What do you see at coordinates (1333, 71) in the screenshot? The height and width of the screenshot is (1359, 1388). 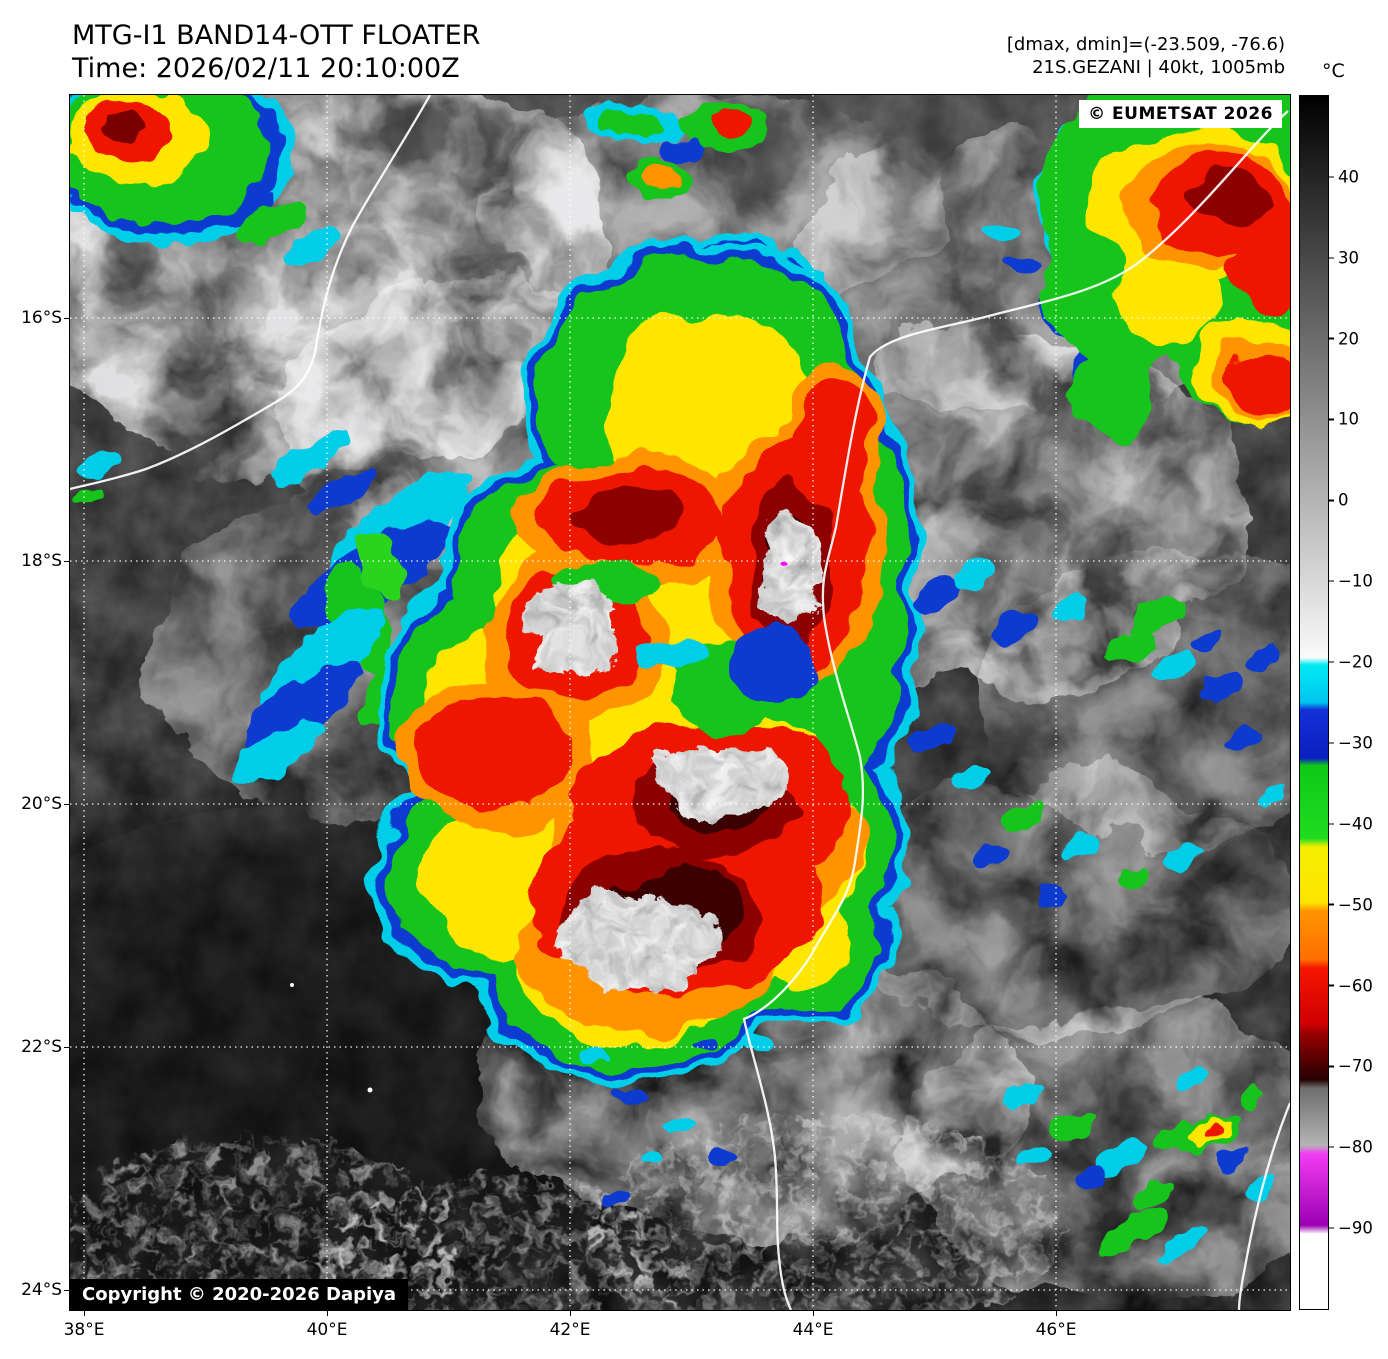 I see `colorbar-unit: °C` at bounding box center [1333, 71].